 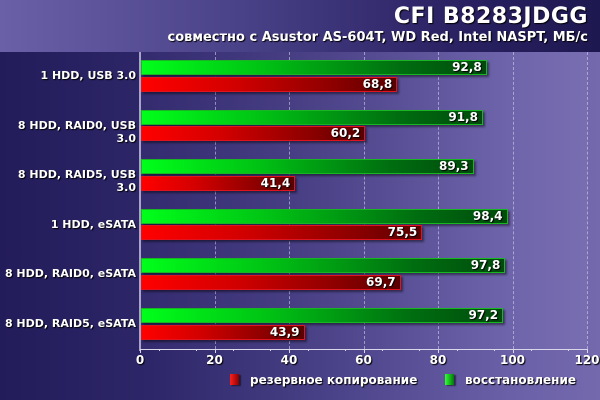 I want to click on restore-bar: 91,8, so click(x=312, y=117).